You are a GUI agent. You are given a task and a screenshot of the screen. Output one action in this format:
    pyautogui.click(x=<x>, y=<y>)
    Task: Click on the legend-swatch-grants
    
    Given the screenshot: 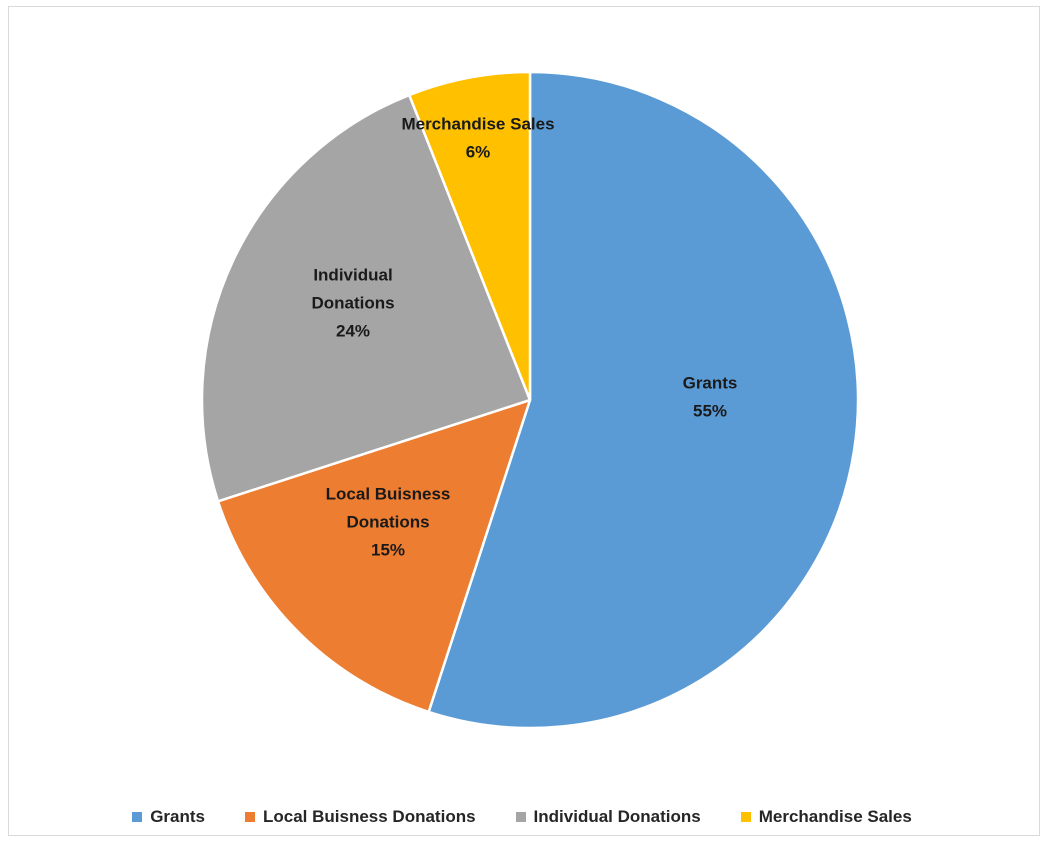 What is the action you would take?
    pyautogui.click(x=137, y=817)
    